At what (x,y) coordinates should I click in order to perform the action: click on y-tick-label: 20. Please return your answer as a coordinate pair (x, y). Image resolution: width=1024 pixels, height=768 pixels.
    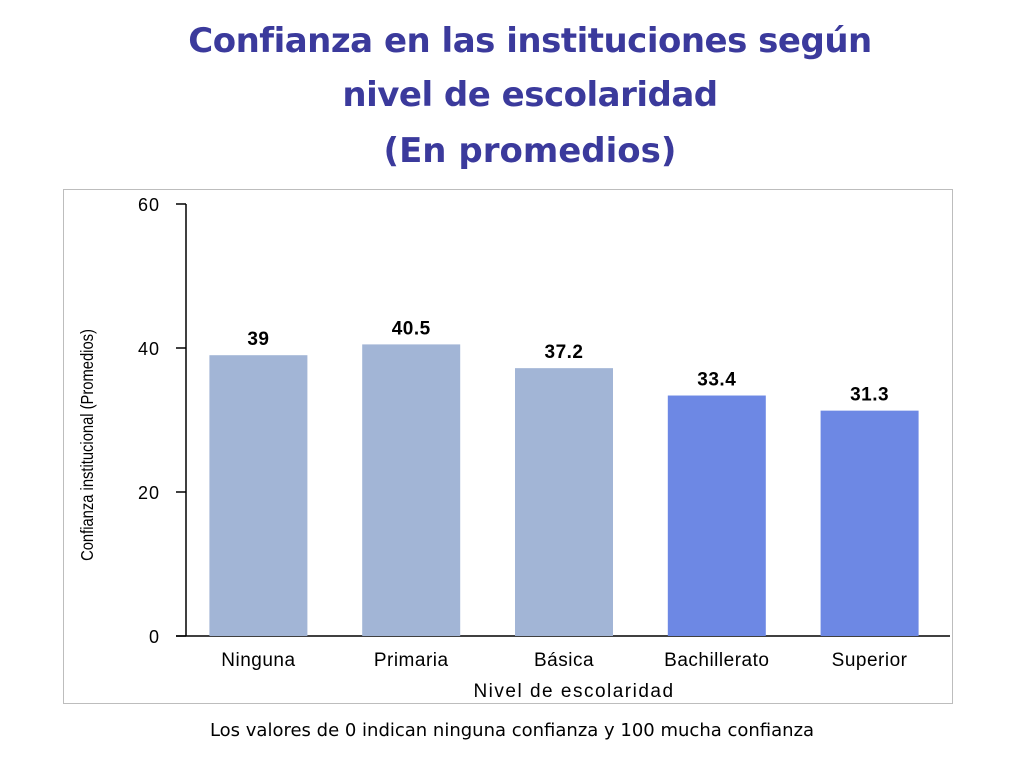
    Looking at the image, I should click on (149, 493).